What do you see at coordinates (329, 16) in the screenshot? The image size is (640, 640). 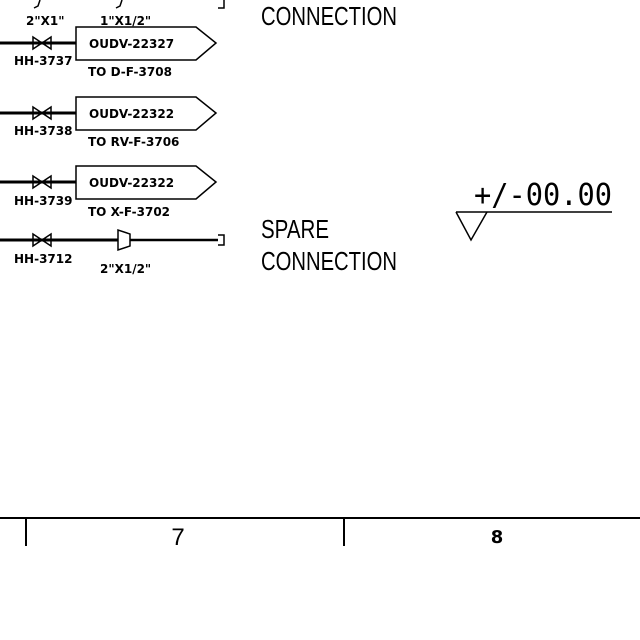 I see `top-connection-label: CONNECTION` at bounding box center [329, 16].